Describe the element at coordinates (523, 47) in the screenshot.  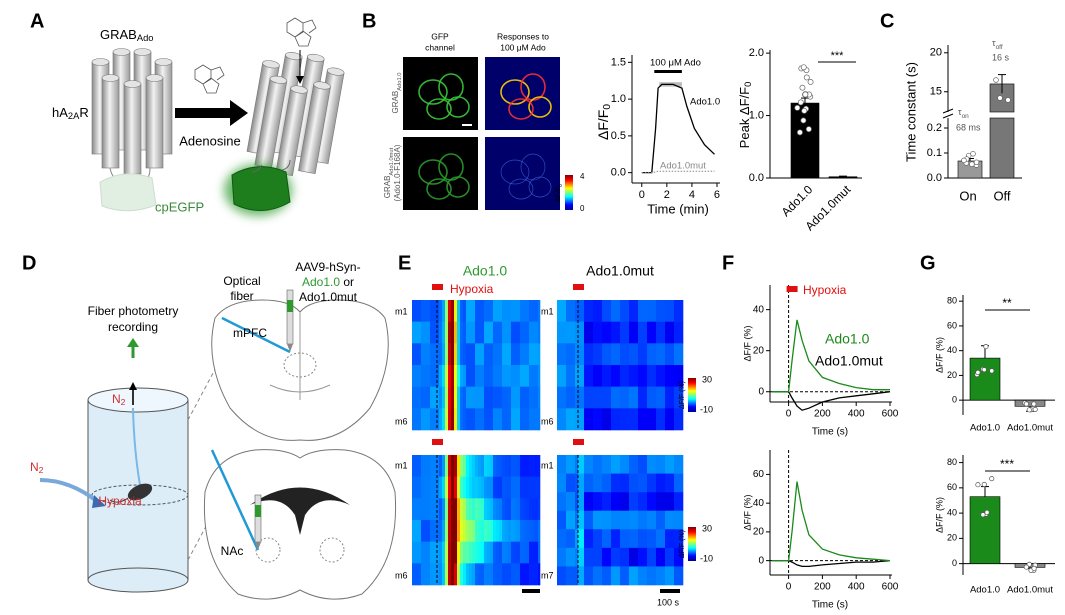
I see `label: 100 μM Ado` at that location.